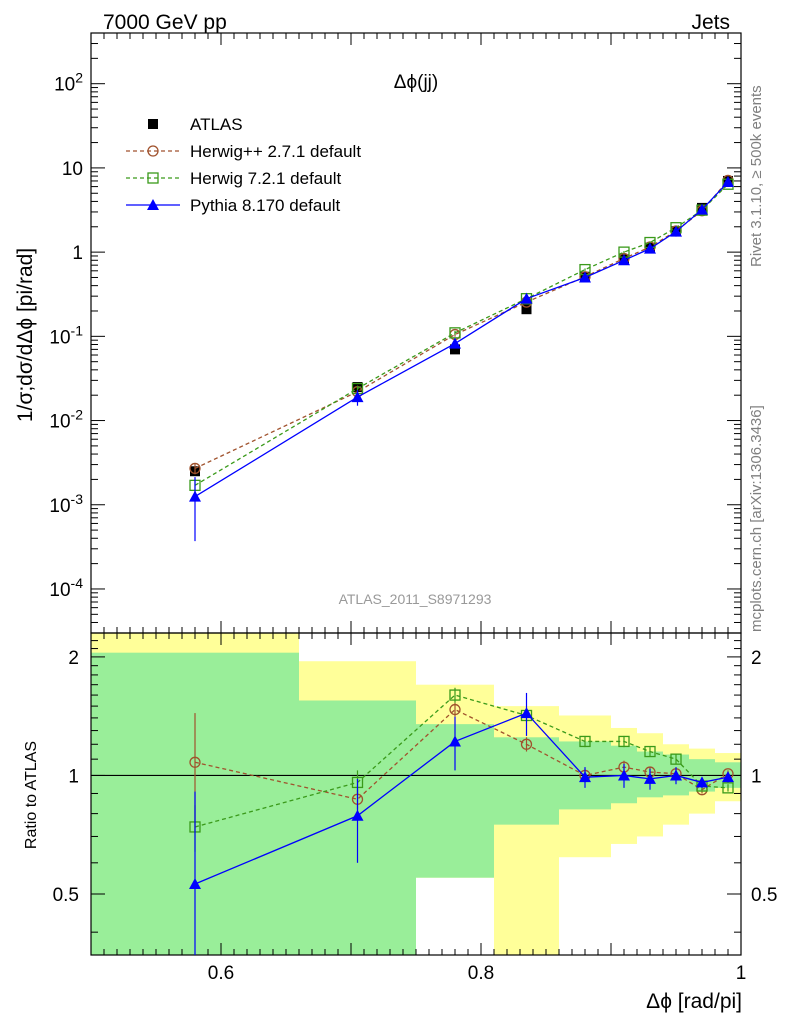  Describe the element at coordinates (275, 151) in the screenshot. I see `legend-label: Herwig++ 2.7.1 default` at that location.